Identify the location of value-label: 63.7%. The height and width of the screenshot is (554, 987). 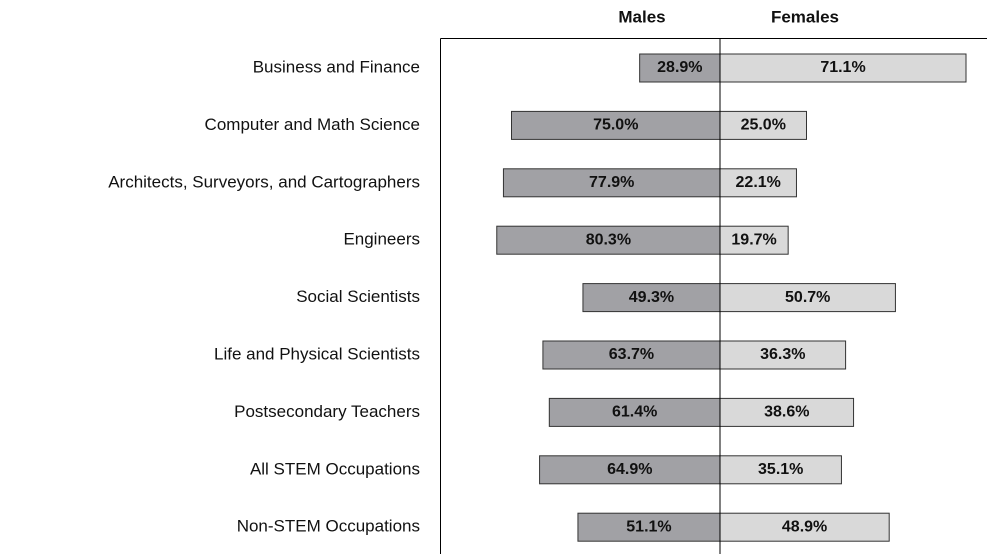
(631, 354).